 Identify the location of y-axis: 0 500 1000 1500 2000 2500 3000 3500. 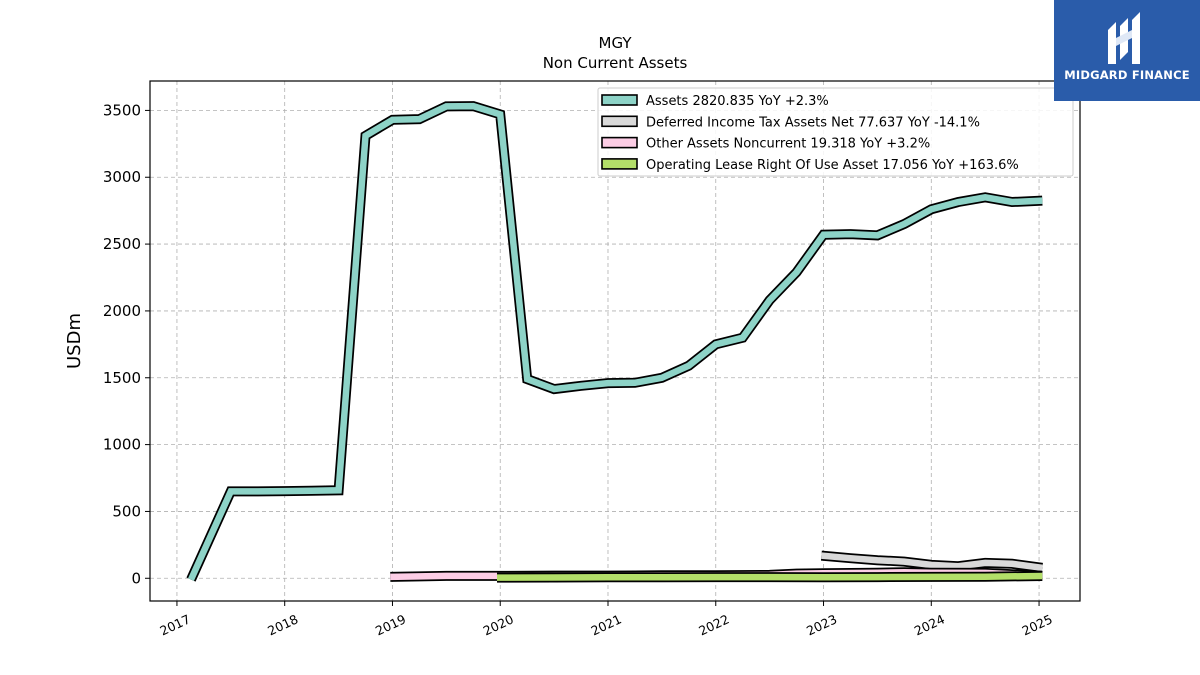
(126, 344).